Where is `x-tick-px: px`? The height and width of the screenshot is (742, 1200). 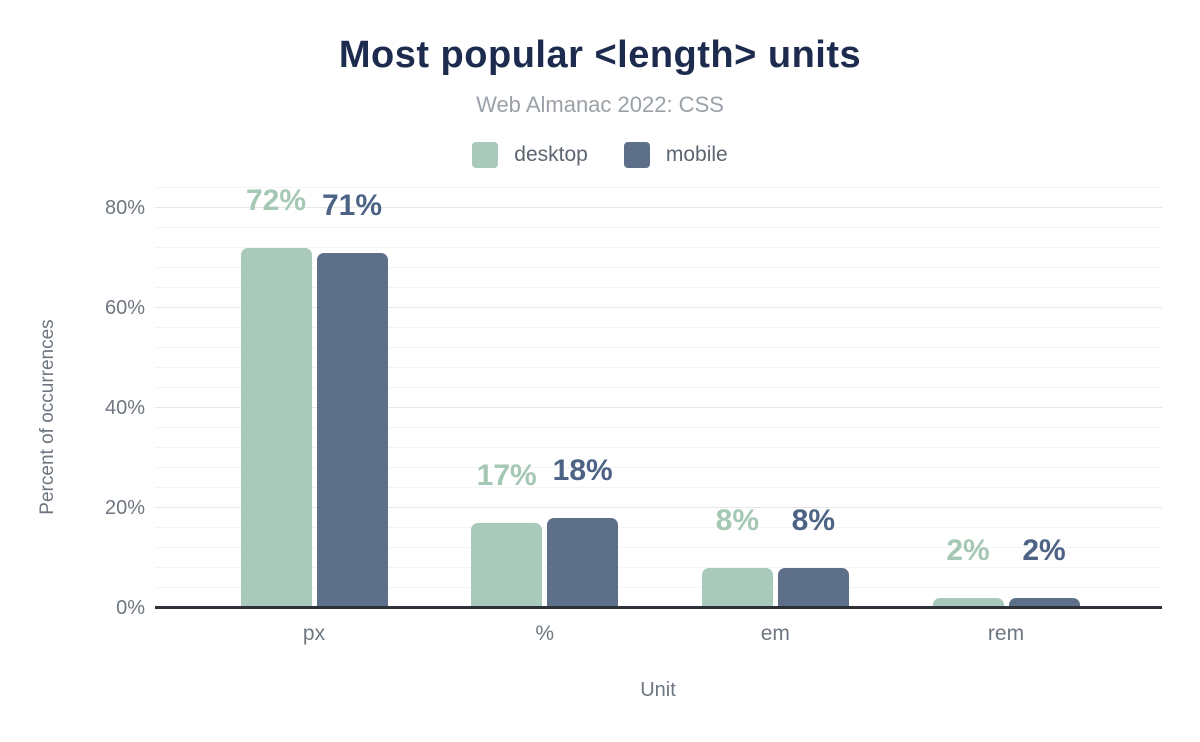
x-tick-px: px is located at coordinates (314, 633).